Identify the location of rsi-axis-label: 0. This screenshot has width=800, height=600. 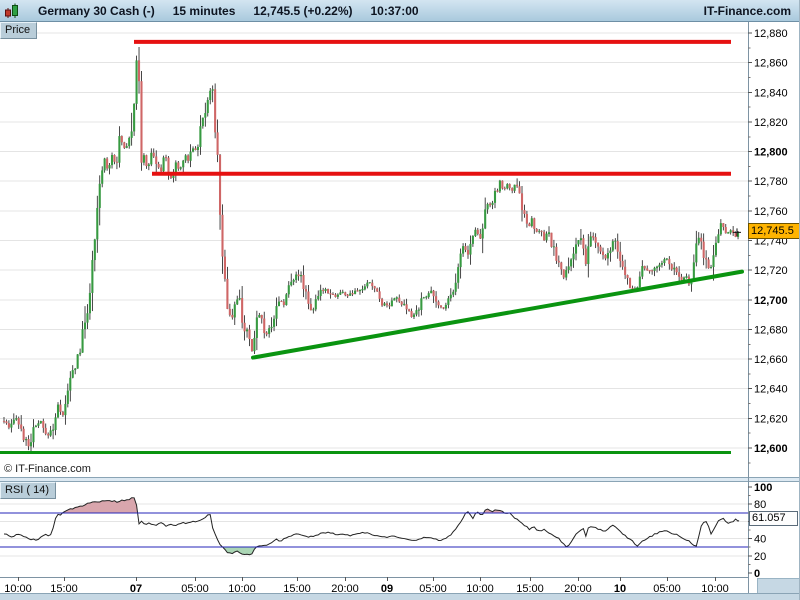
(757, 574).